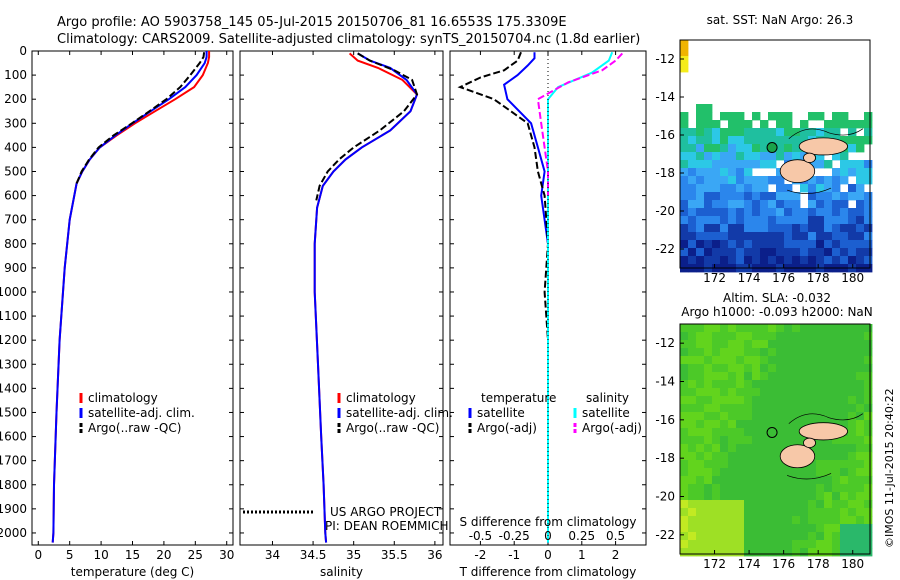 This screenshot has width=900, height=580. Describe the element at coordinates (434, 555) in the screenshot. I see `salinity-xtick-label: 36` at that location.